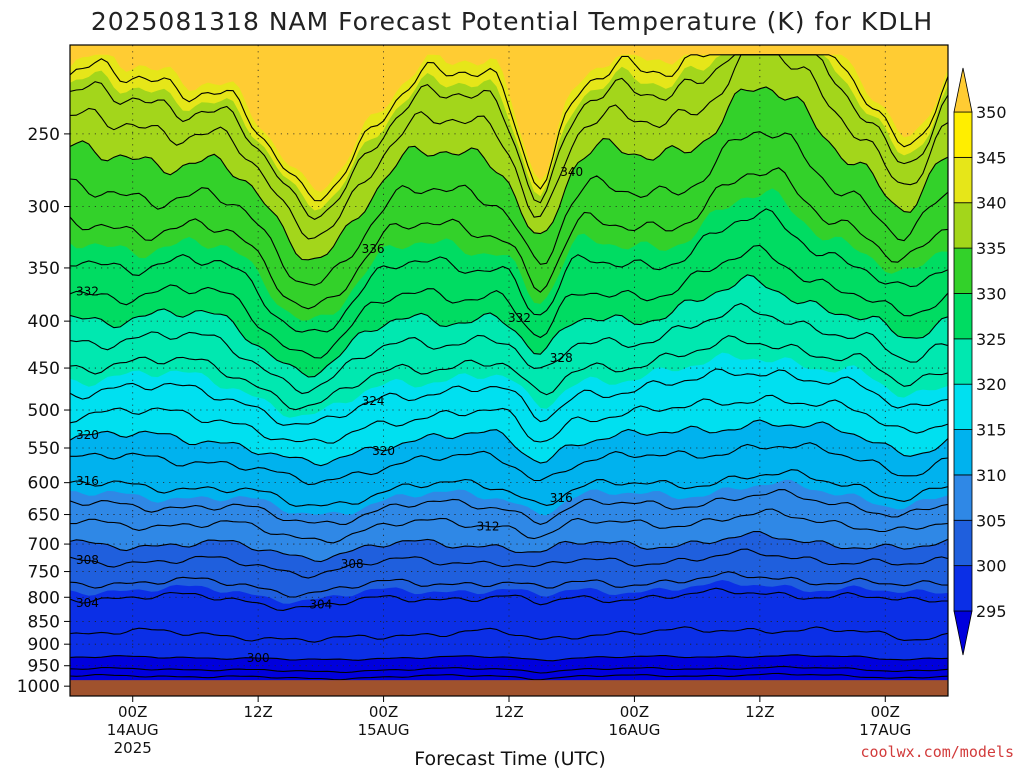  Describe the element at coordinates (991, 248) in the screenshot. I see `colorbar-label-335: 335` at that location.